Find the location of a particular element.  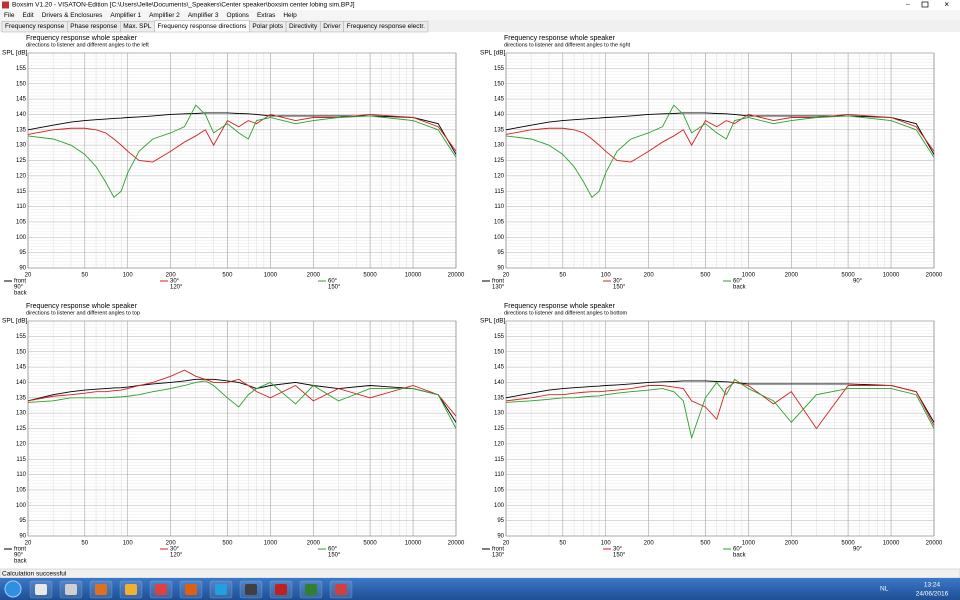

start-button is located at coordinates (13, 589).